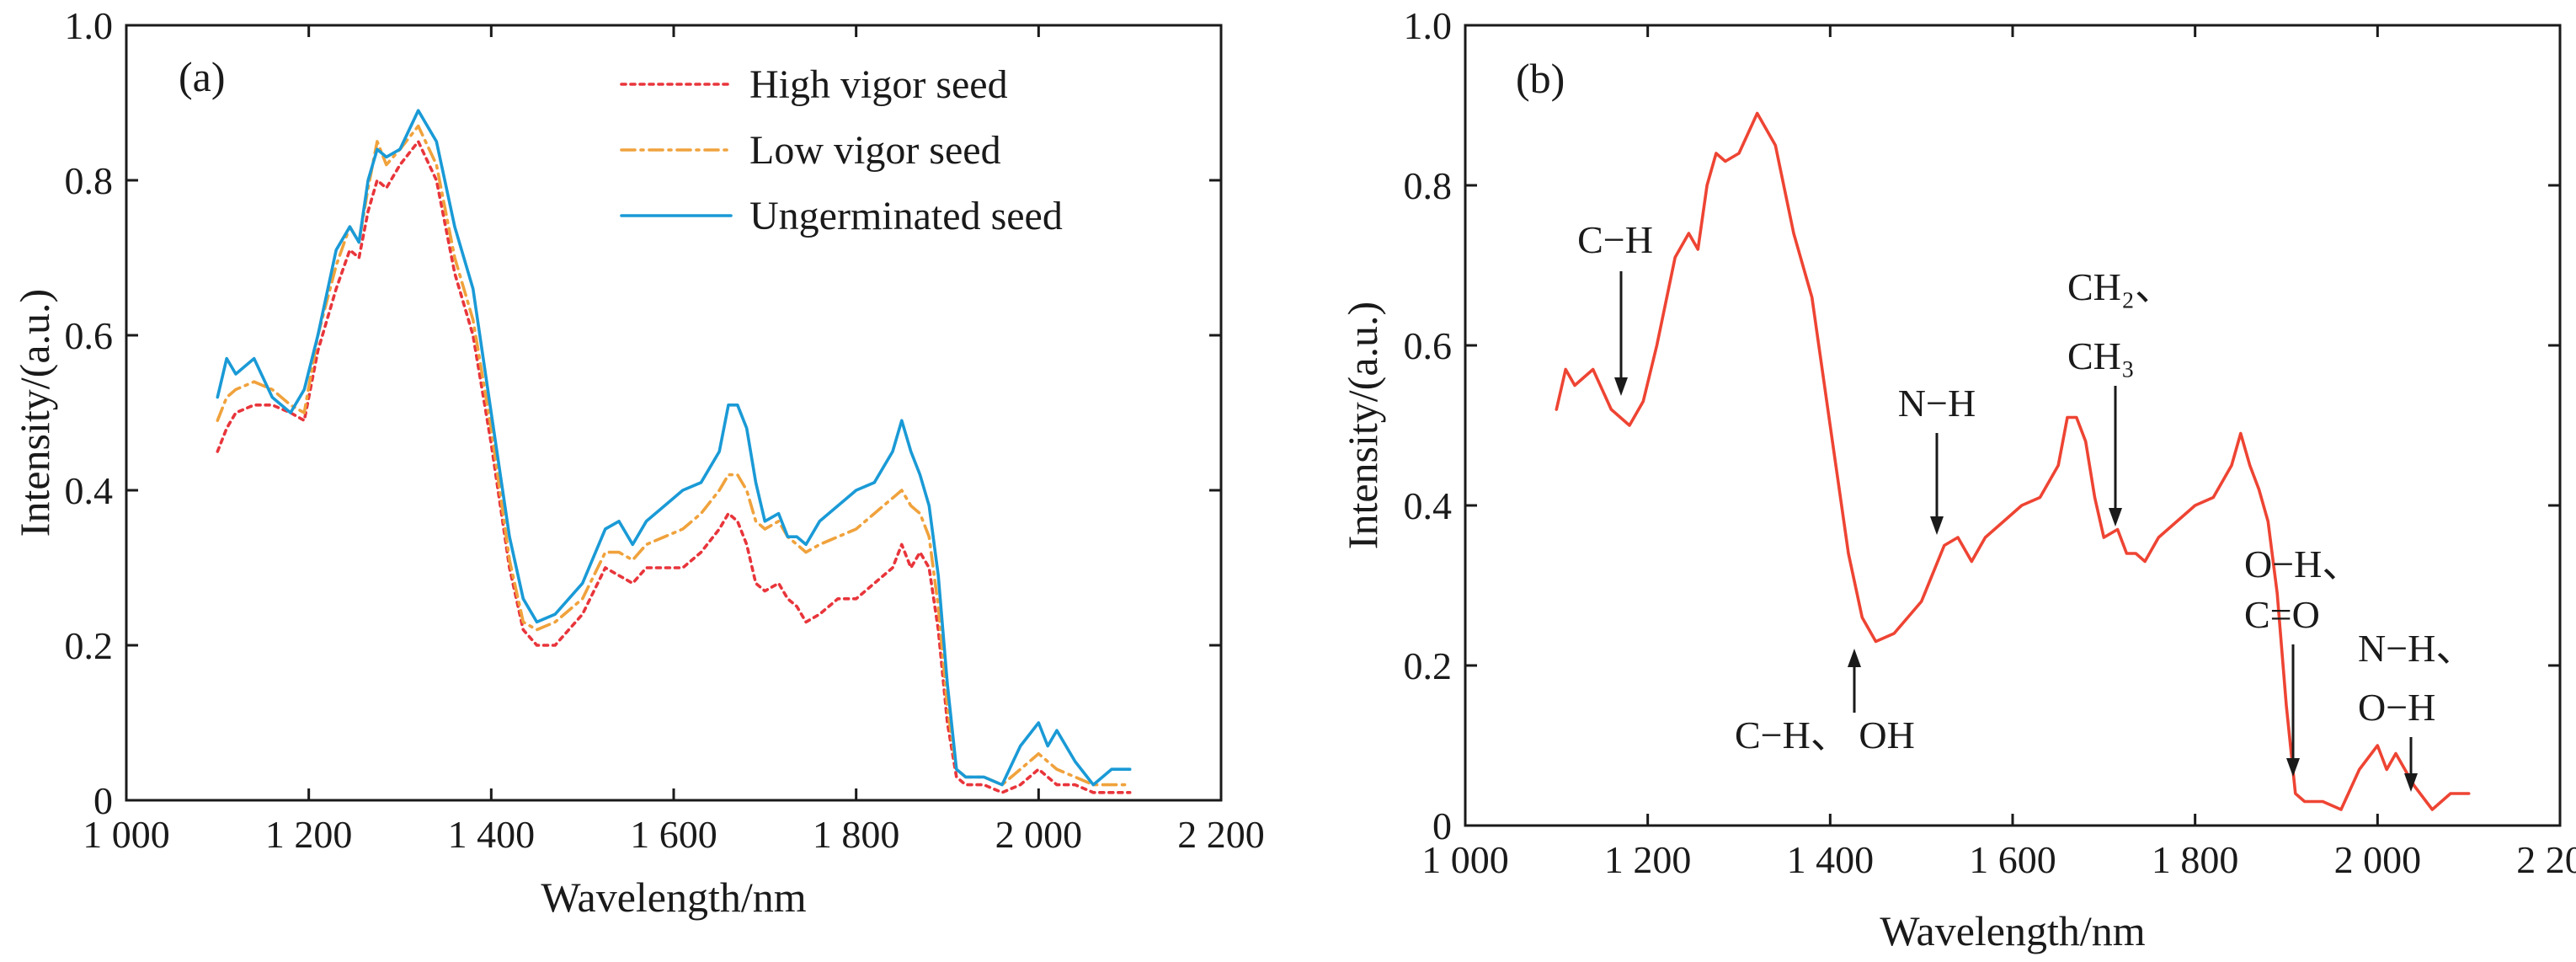  What do you see at coordinates (1854, 658) in the screenshot?
I see `annotation-ch-oh-arrowhead` at bounding box center [1854, 658].